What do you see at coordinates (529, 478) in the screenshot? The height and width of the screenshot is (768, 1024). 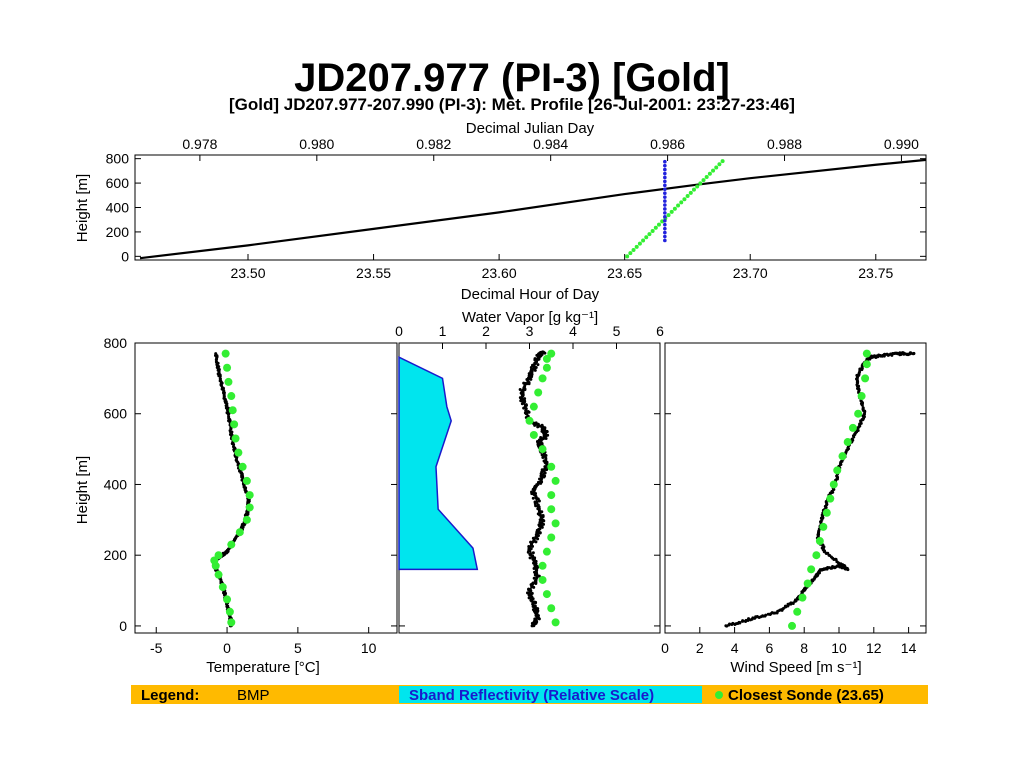 I see `water-vapor-plot-area: 0 1 2 3 4 5 6` at bounding box center [529, 478].